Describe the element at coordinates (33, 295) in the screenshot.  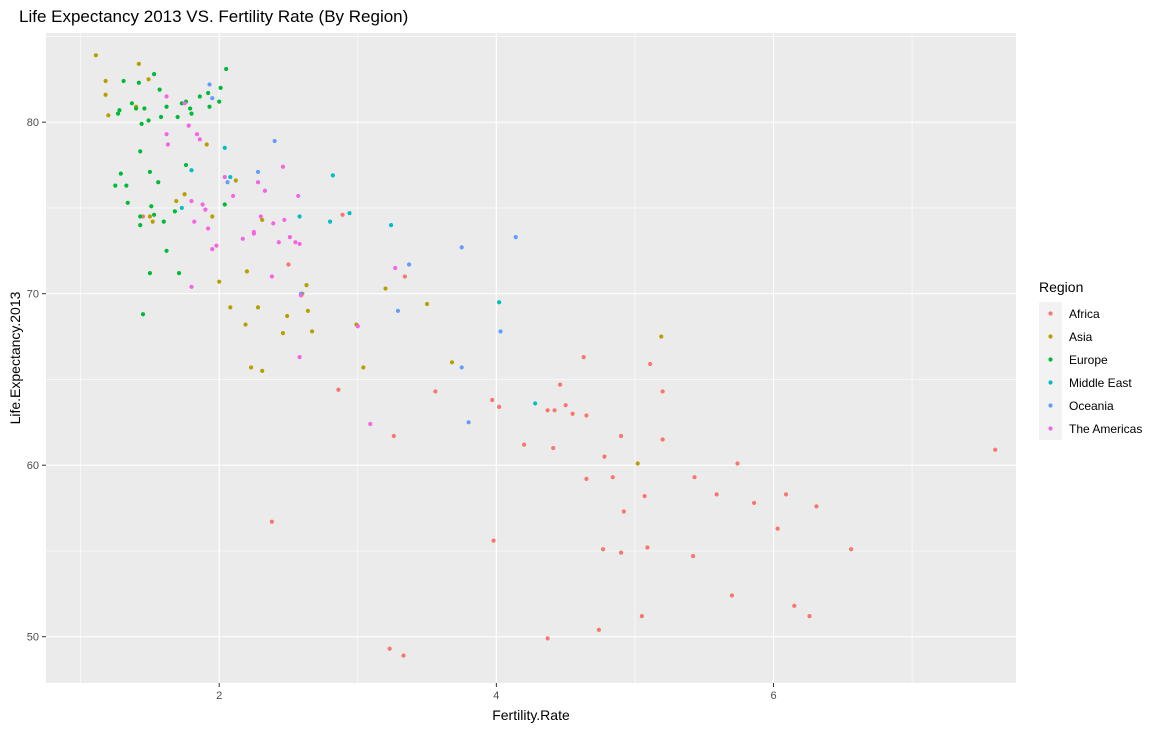
I see `y-tick-label: 70` at that location.